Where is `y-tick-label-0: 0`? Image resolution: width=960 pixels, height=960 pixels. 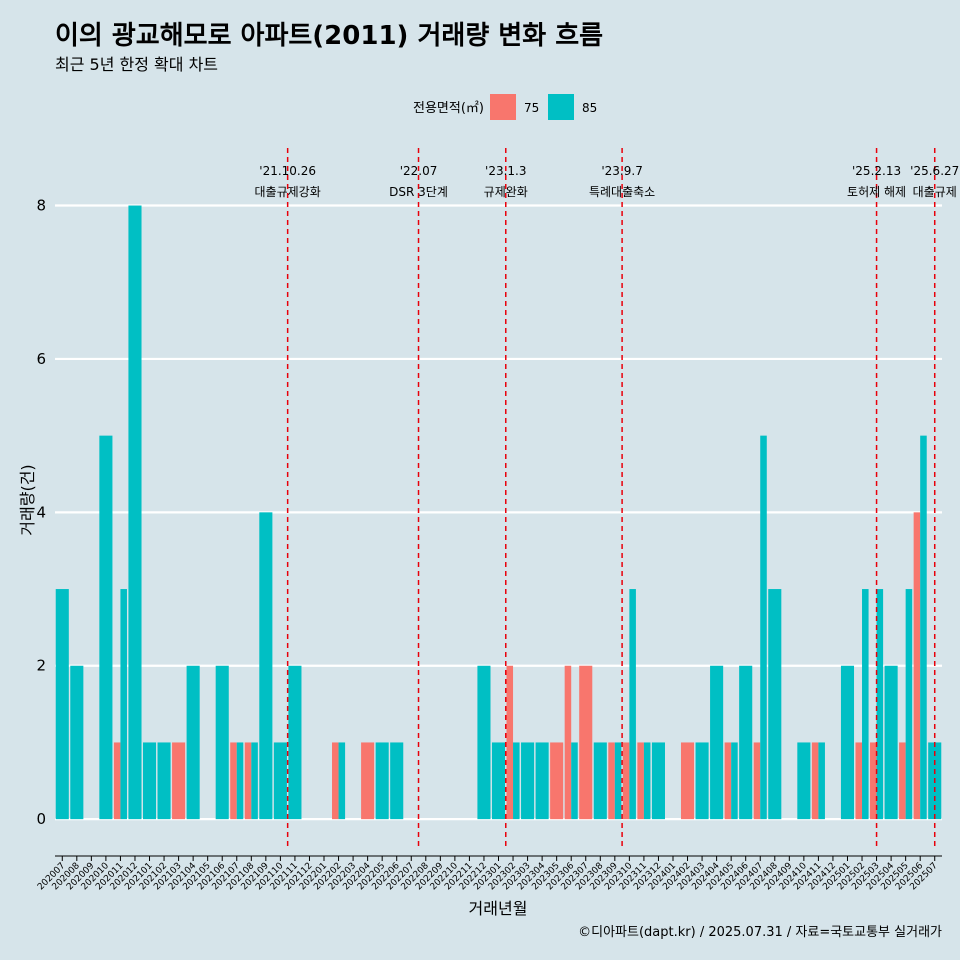 y-tick-label-0: 0 is located at coordinates (41, 819).